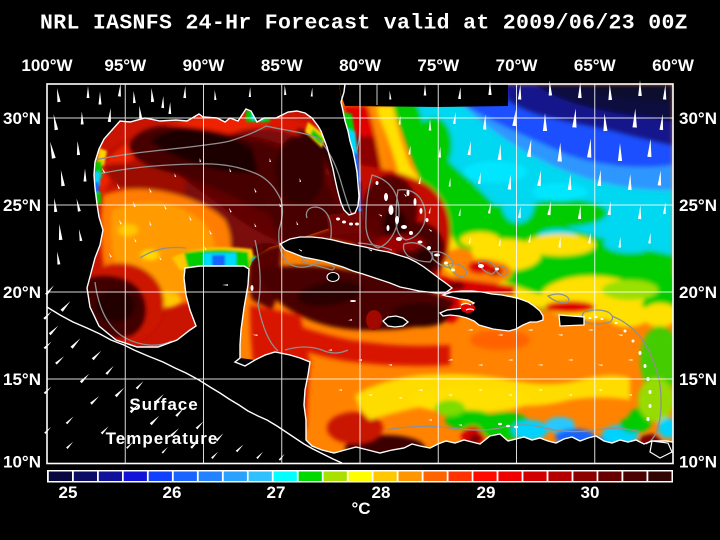 The image size is (720, 540). What do you see at coordinates (360, 65) in the screenshot?
I see `svg-text: 80°W` at bounding box center [360, 65].